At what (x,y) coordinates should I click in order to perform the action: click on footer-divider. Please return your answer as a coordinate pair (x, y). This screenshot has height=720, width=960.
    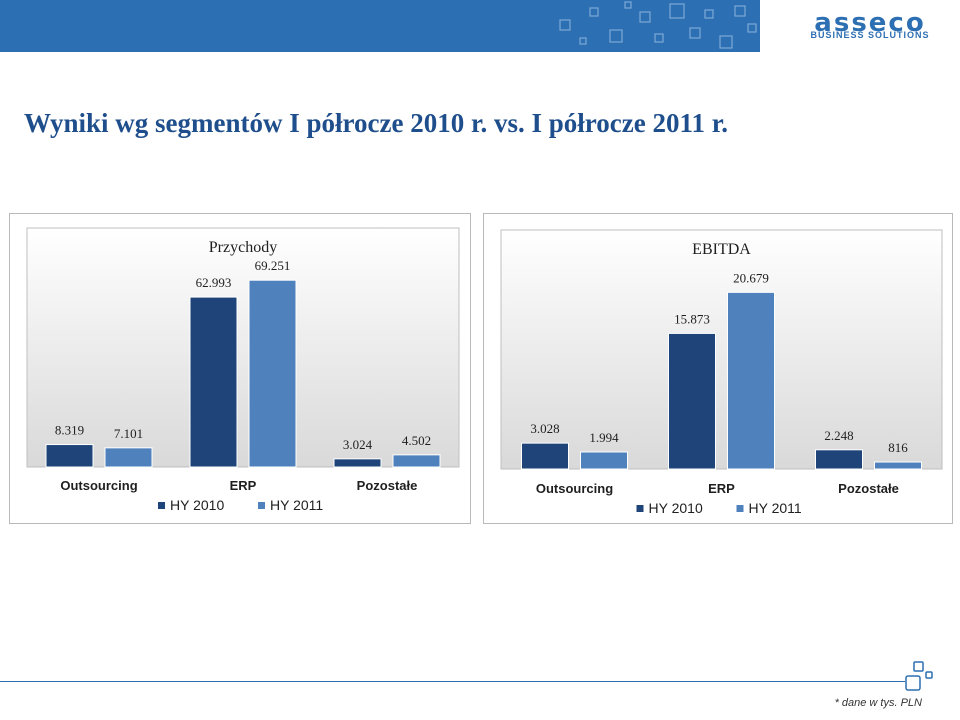
    Looking at the image, I should click on (452, 681).